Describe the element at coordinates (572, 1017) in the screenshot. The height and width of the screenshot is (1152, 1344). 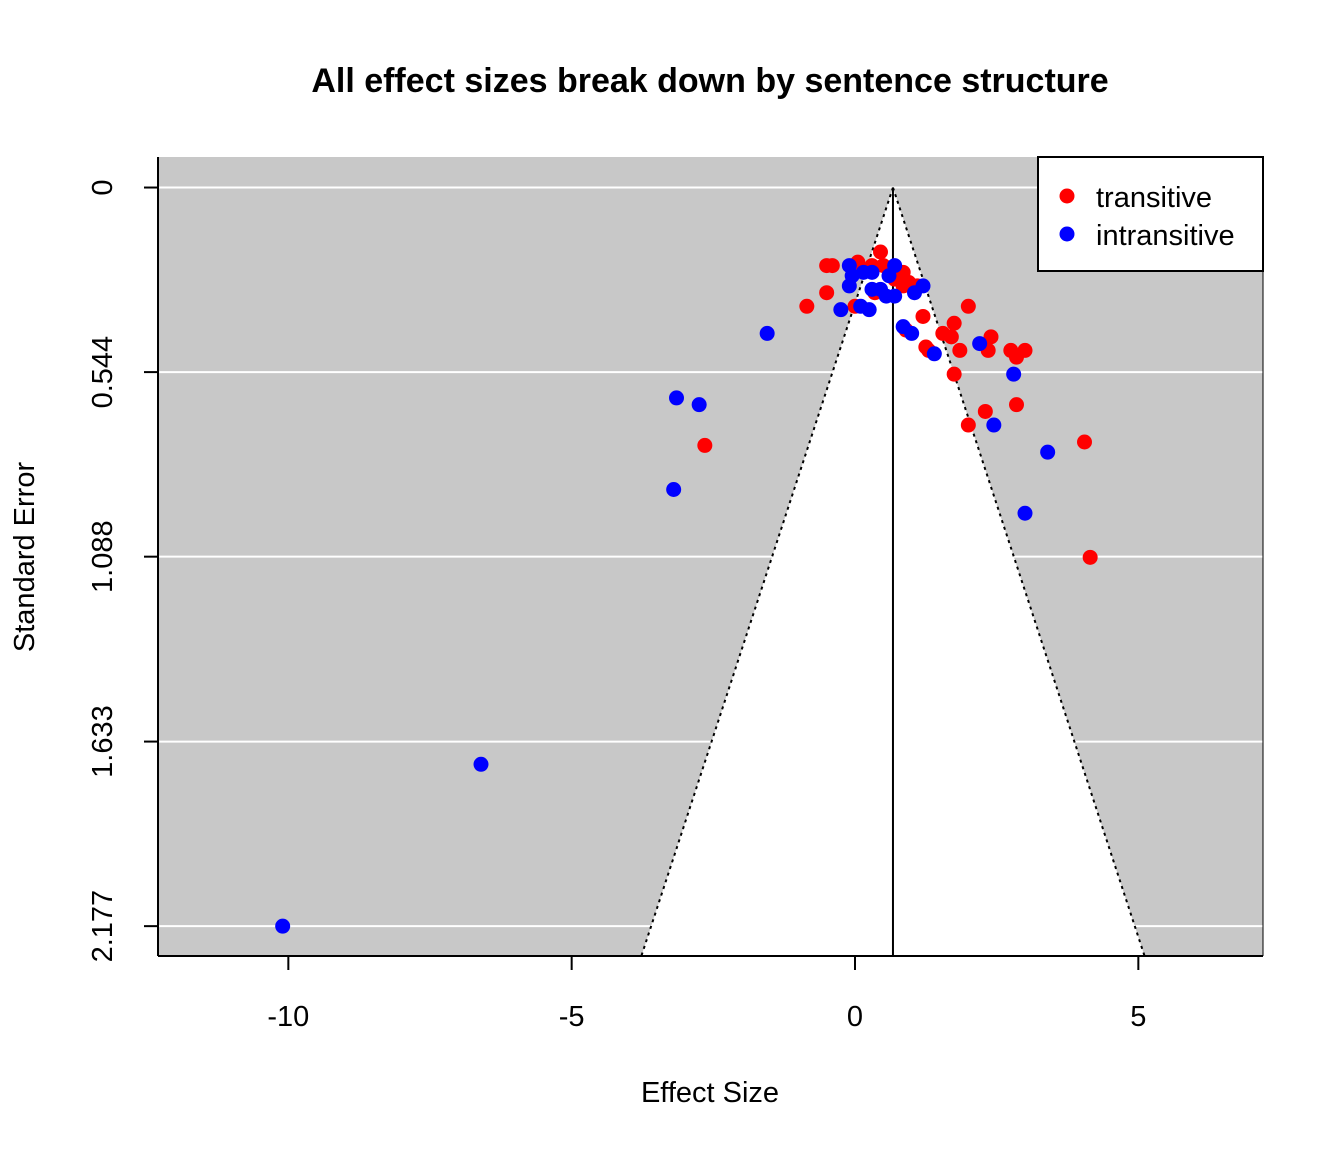
I see `x-tick-label-1: -5` at that location.